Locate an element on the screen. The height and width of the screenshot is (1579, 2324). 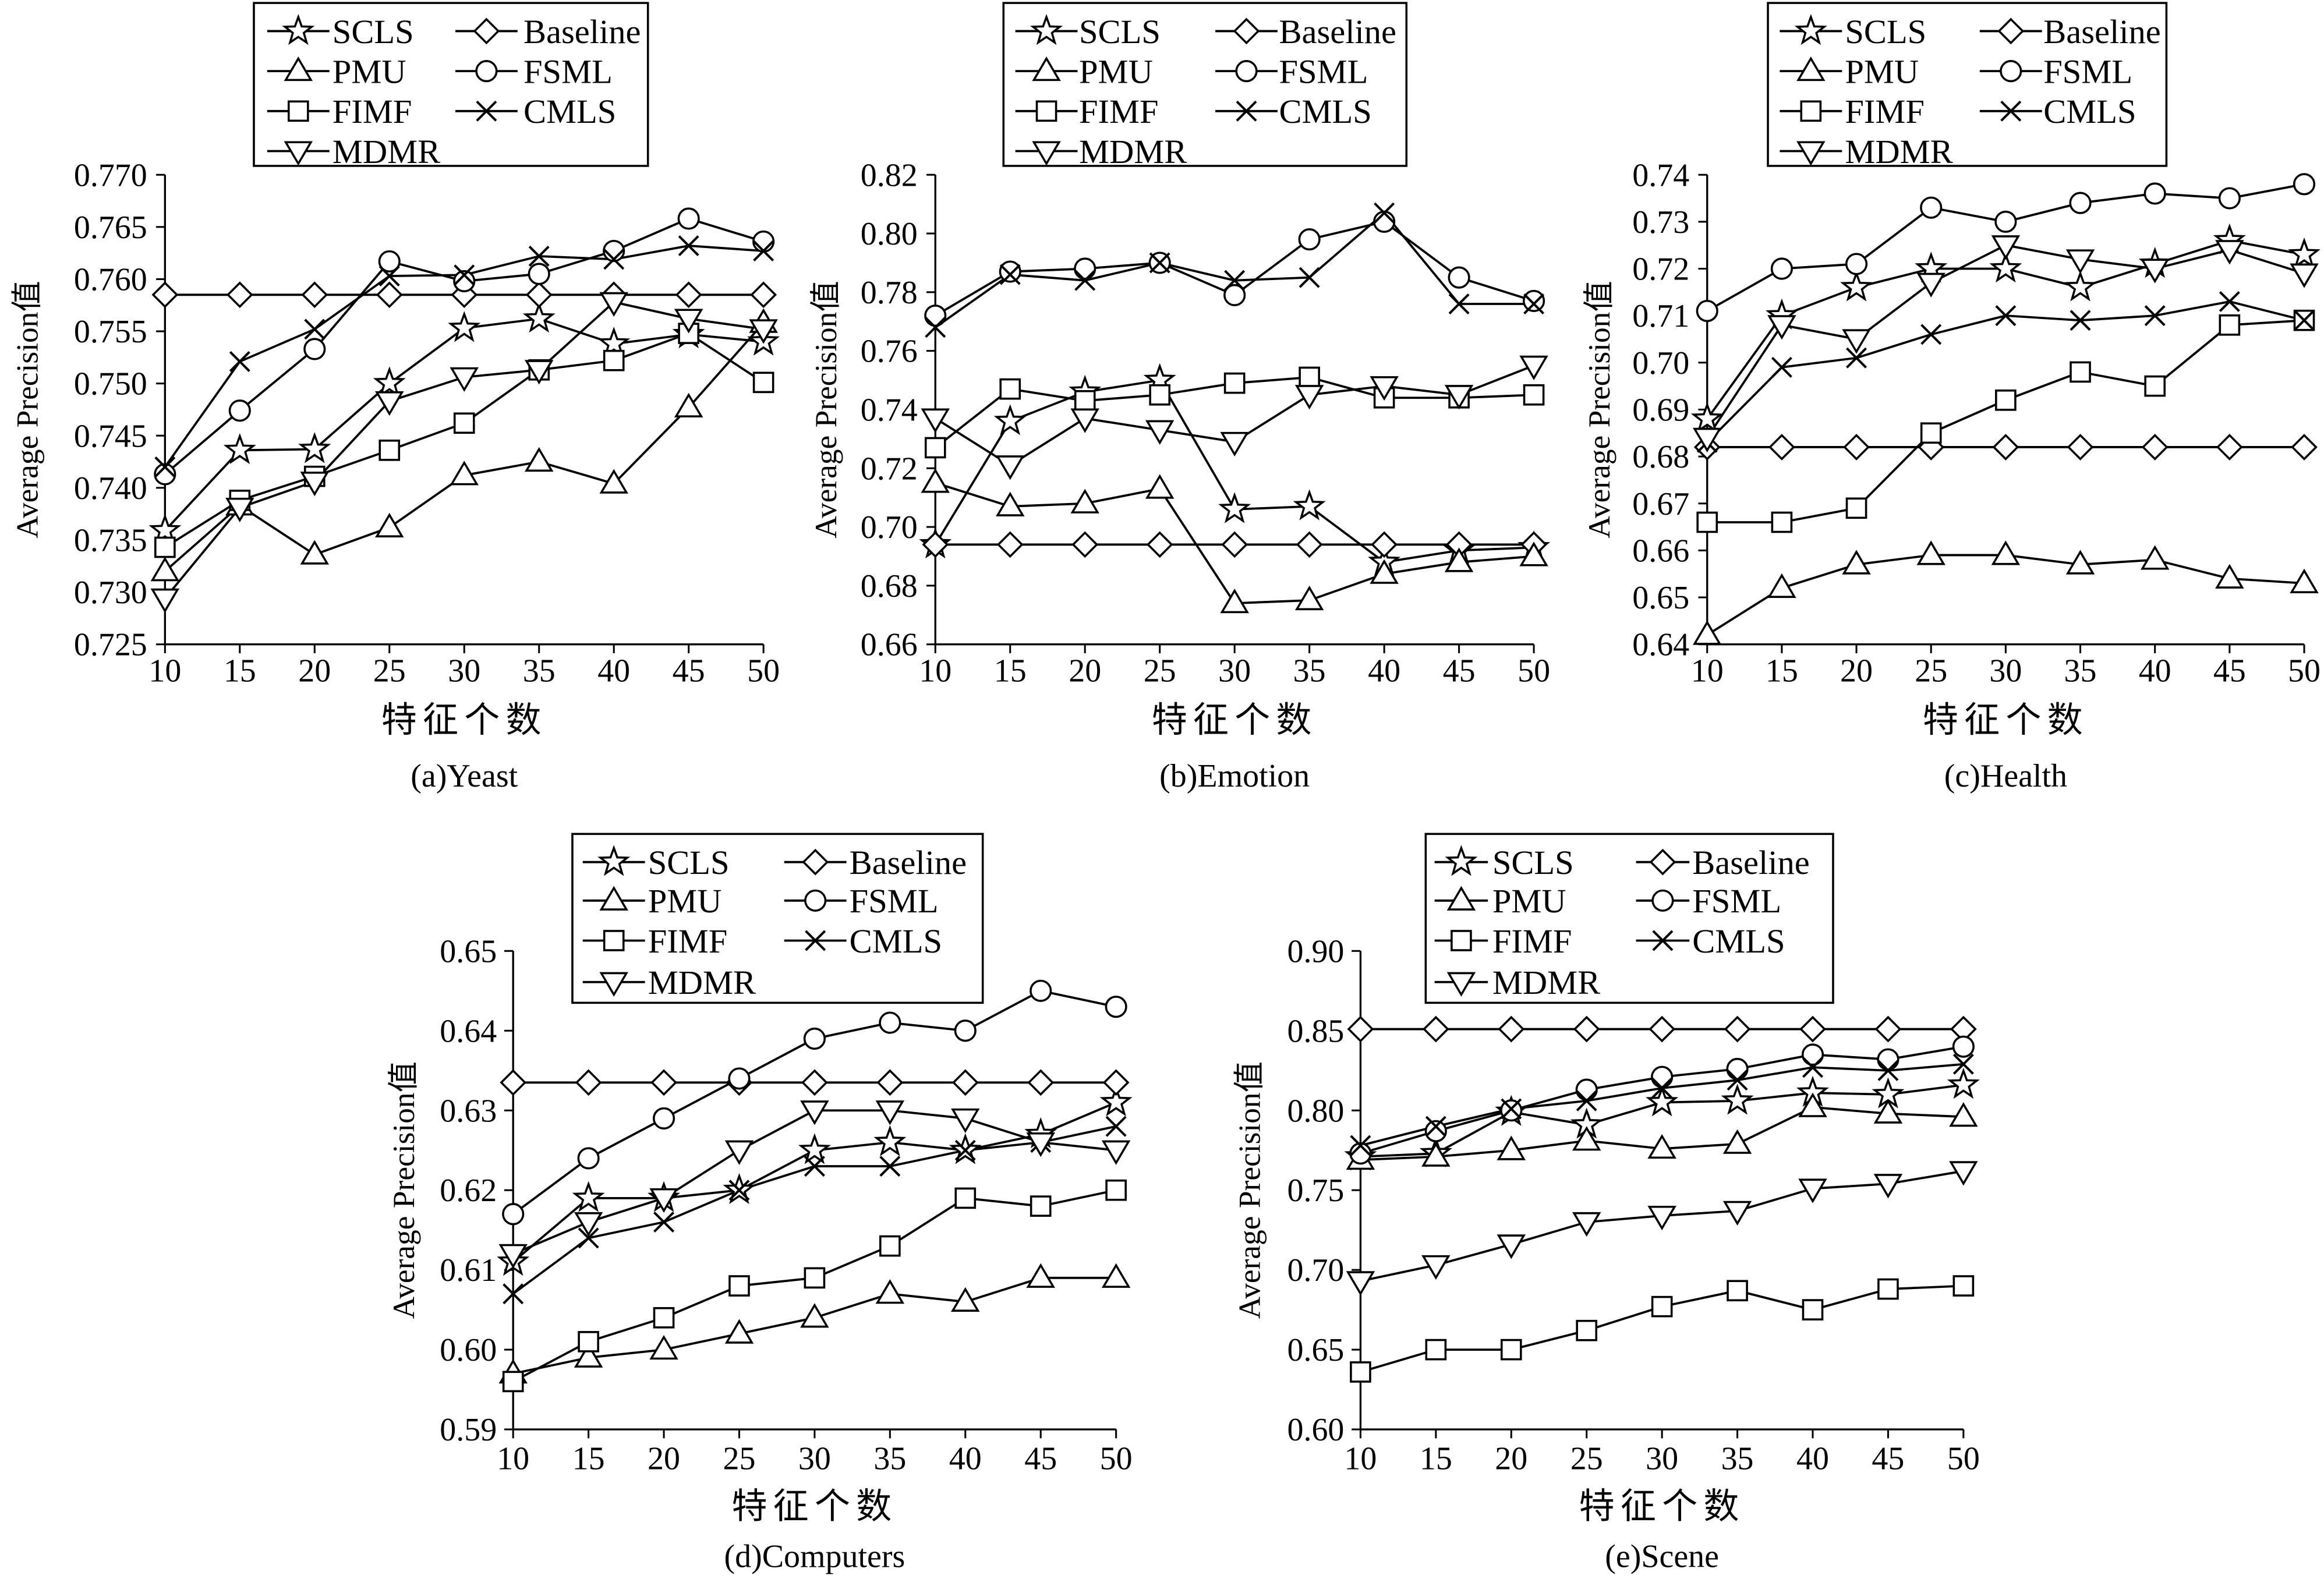
y-tick-label: 0.80 is located at coordinates (889, 234).